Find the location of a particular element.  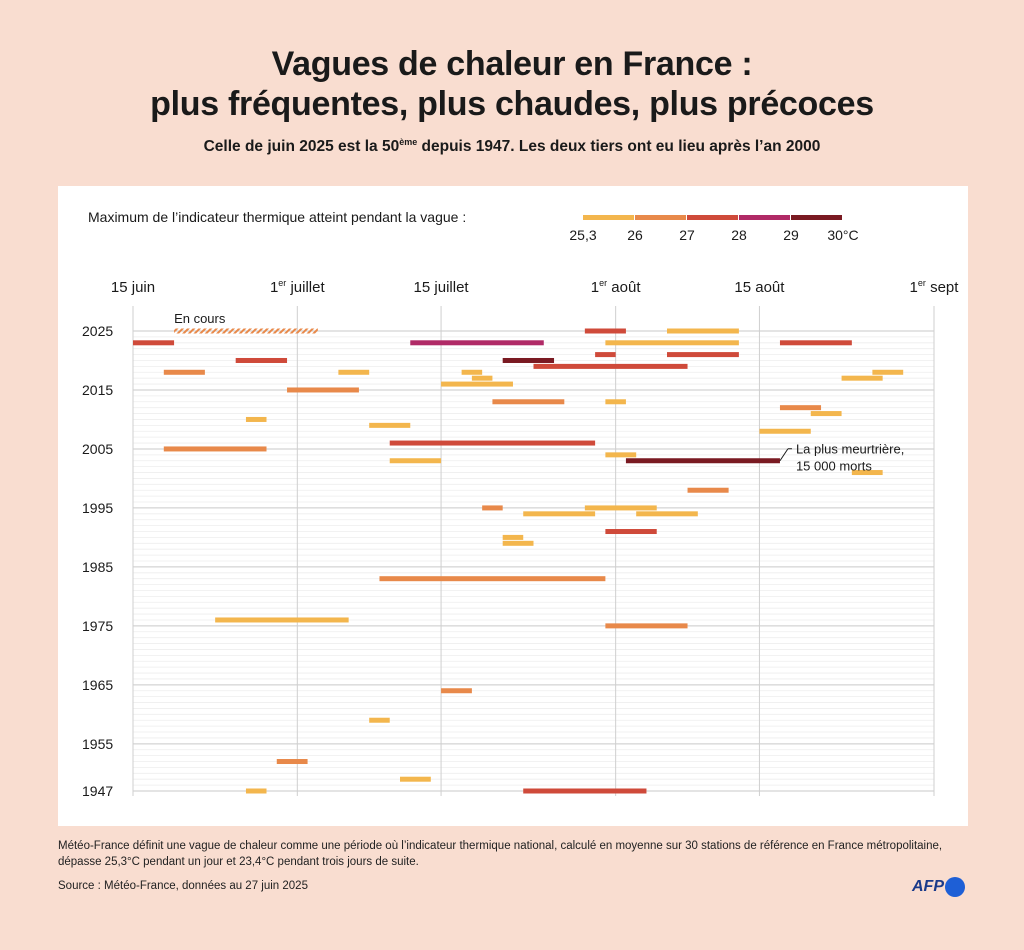

annotation-deadliest-deaths: 15 000 morts is located at coordinates (834, 466).